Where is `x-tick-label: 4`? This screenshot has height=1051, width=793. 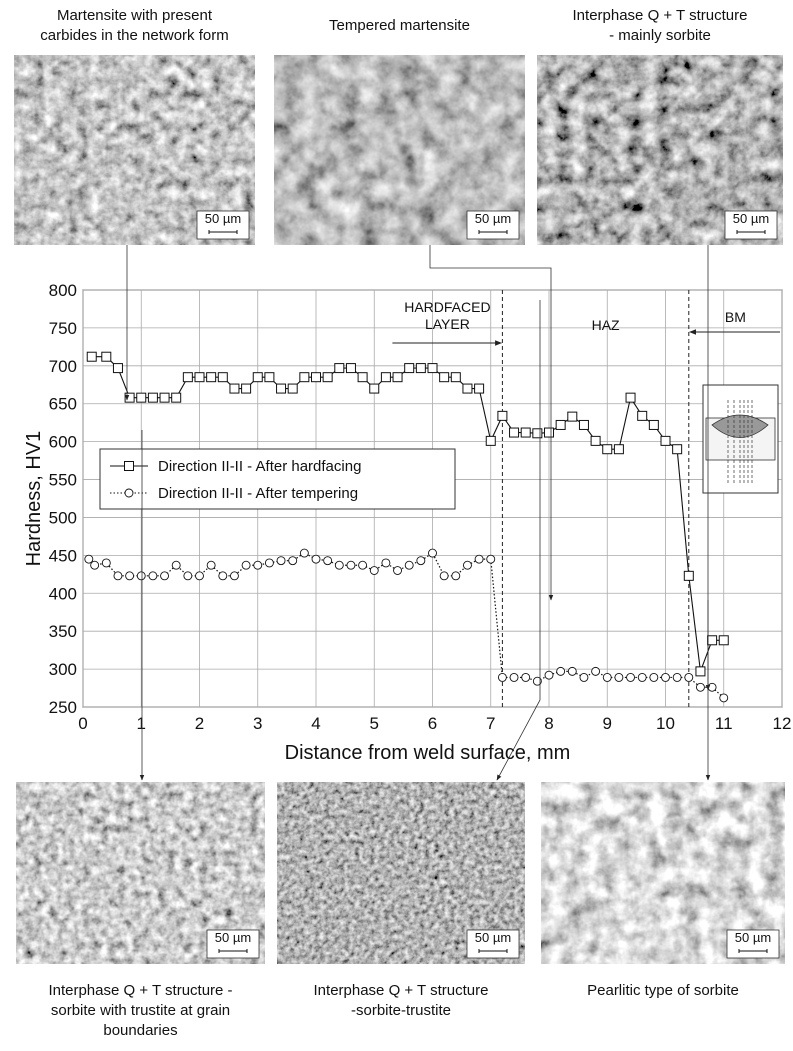 x-tick-label: 4 is located at coordinates (315, 723).